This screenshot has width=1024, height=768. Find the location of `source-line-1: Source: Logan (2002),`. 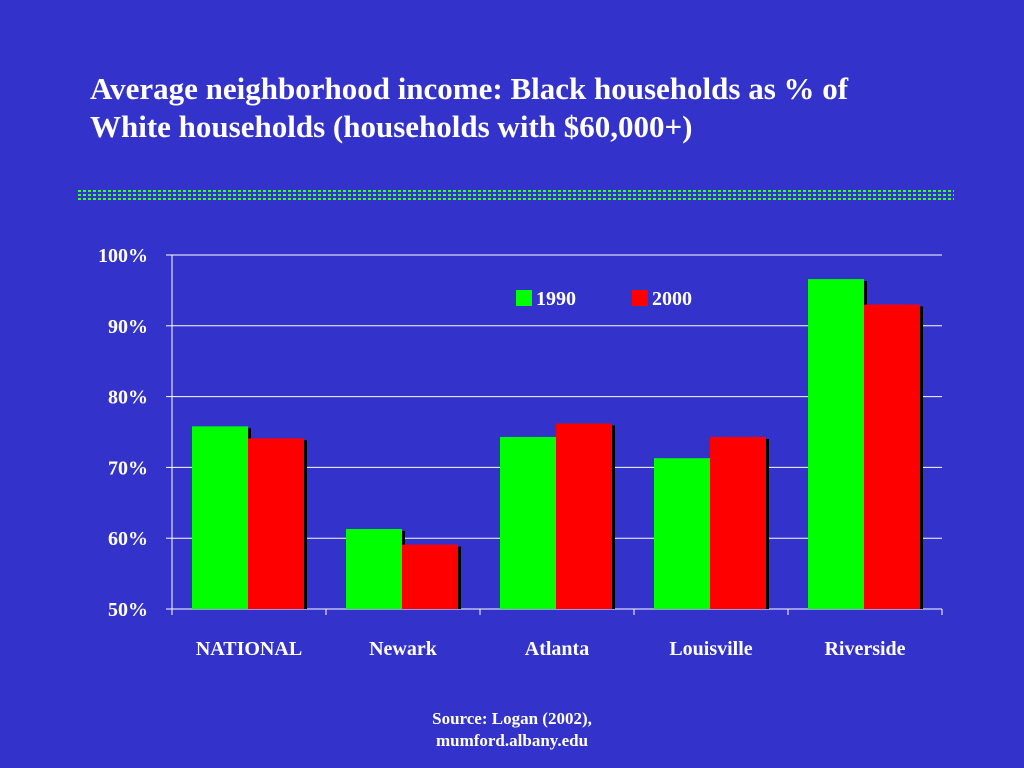

source-line-1: Source: Logan (2002), is located at coordinates (512, 718).